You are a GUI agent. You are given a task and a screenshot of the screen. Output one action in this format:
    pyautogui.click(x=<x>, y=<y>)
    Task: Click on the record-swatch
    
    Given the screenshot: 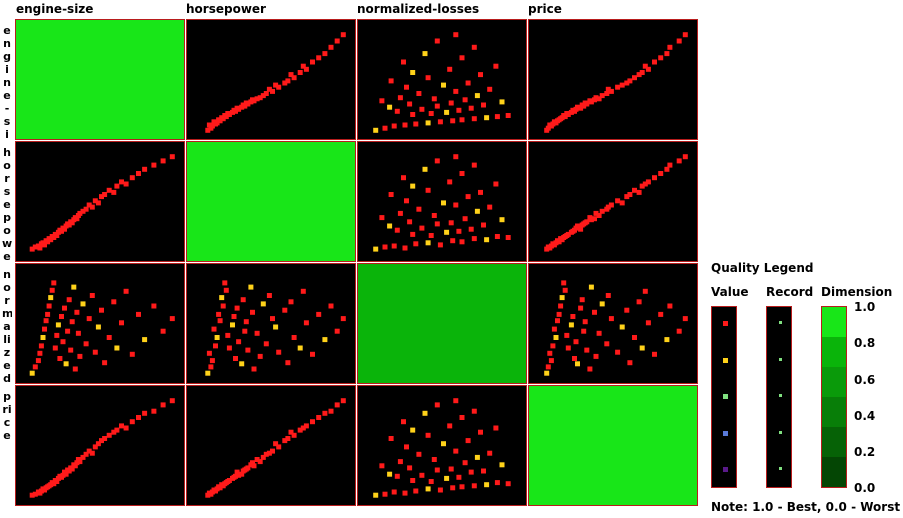 What is the action you would take?
    pyautogui.click(x=780, y=468)
    